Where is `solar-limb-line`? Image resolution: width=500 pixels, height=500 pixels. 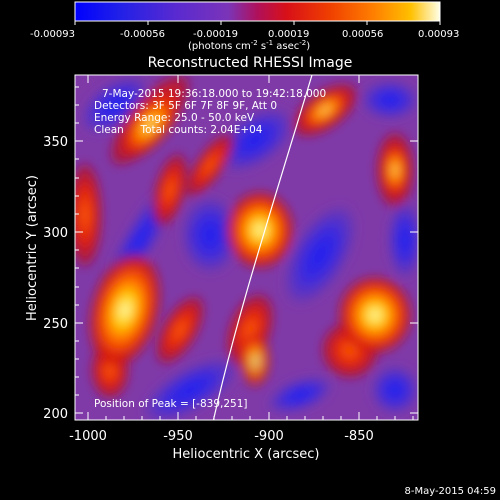
solar-limb-line is located at coordinates (262, 247).